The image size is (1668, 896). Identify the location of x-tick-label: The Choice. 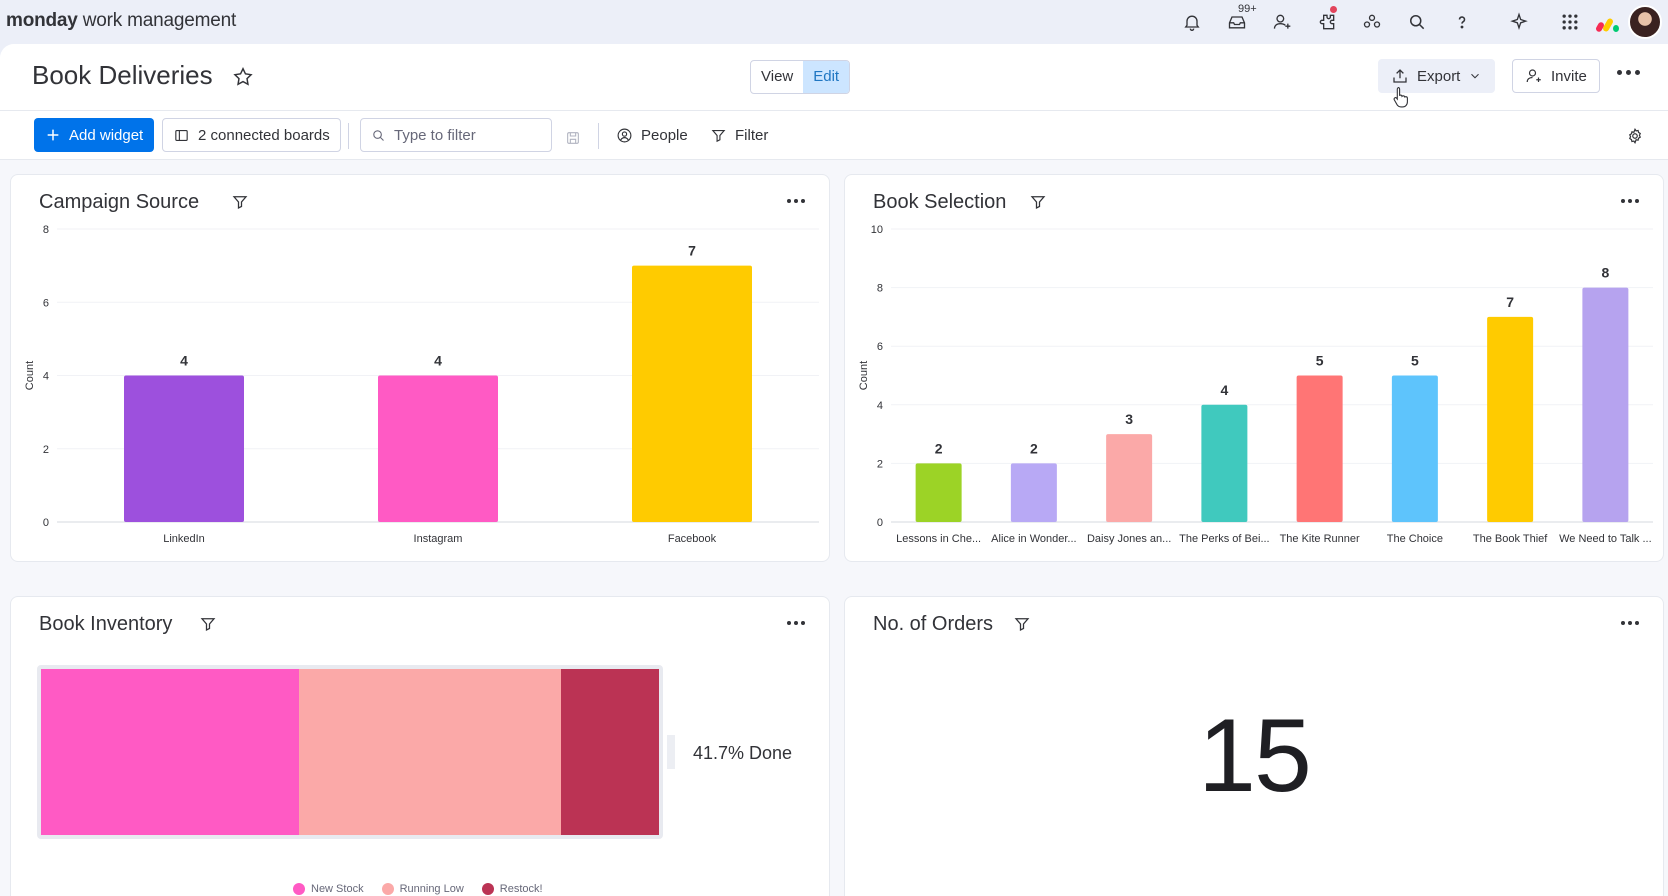
(1415, 539).